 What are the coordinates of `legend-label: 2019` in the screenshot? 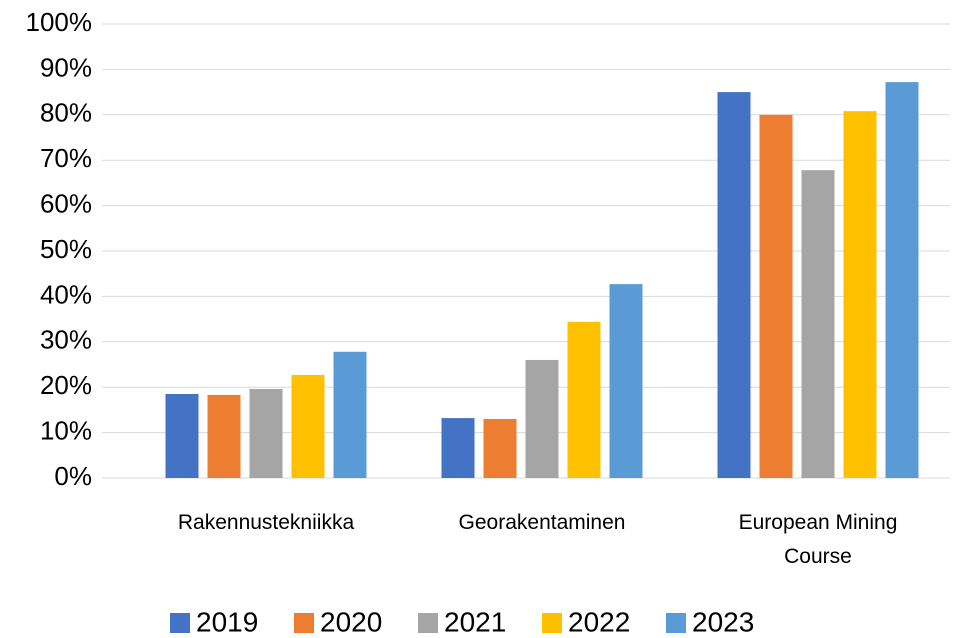 It's located at (227, 621).